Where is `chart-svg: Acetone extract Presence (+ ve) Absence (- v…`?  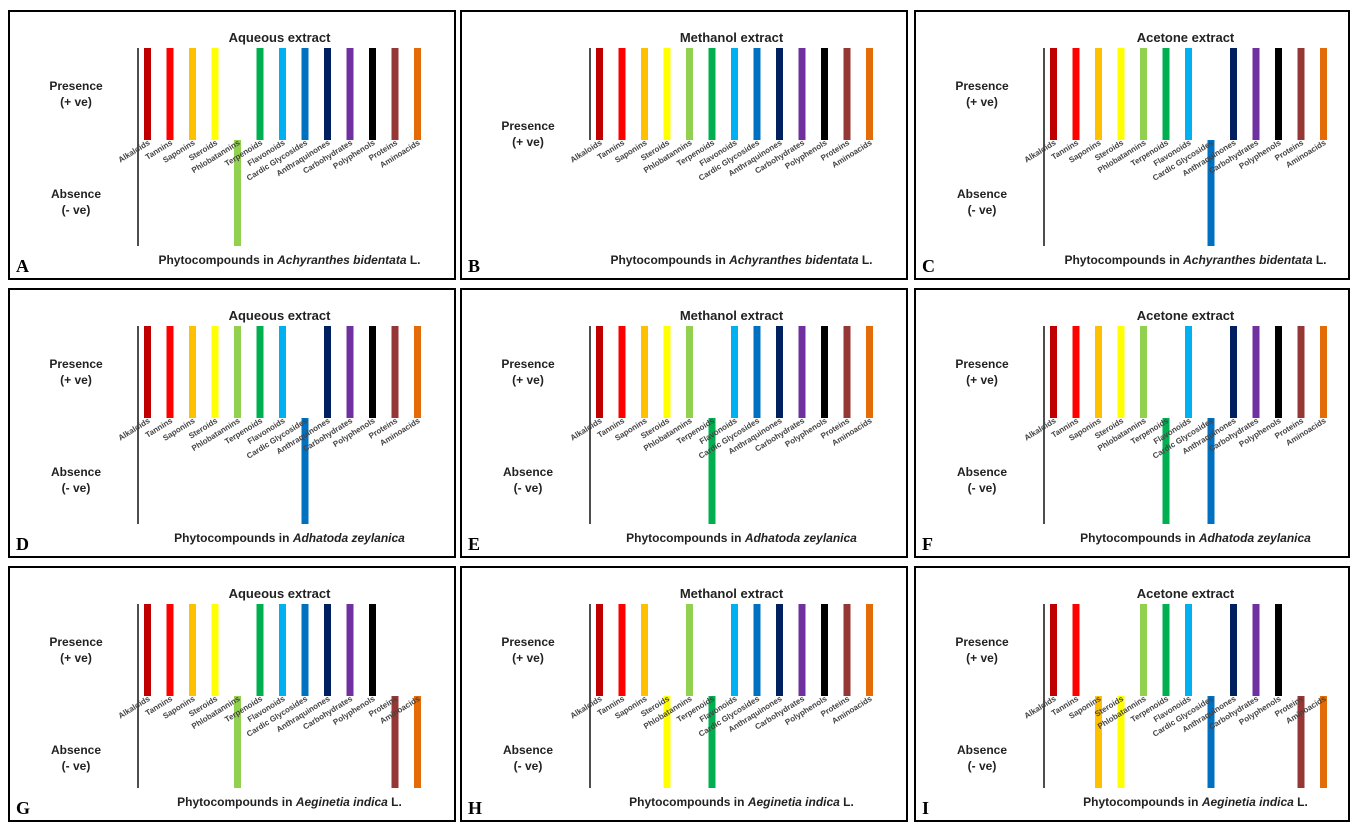
chart-svg: Acetone extract Presence (+ ve) Absence (- v… is located at coordinates (1125, 153).